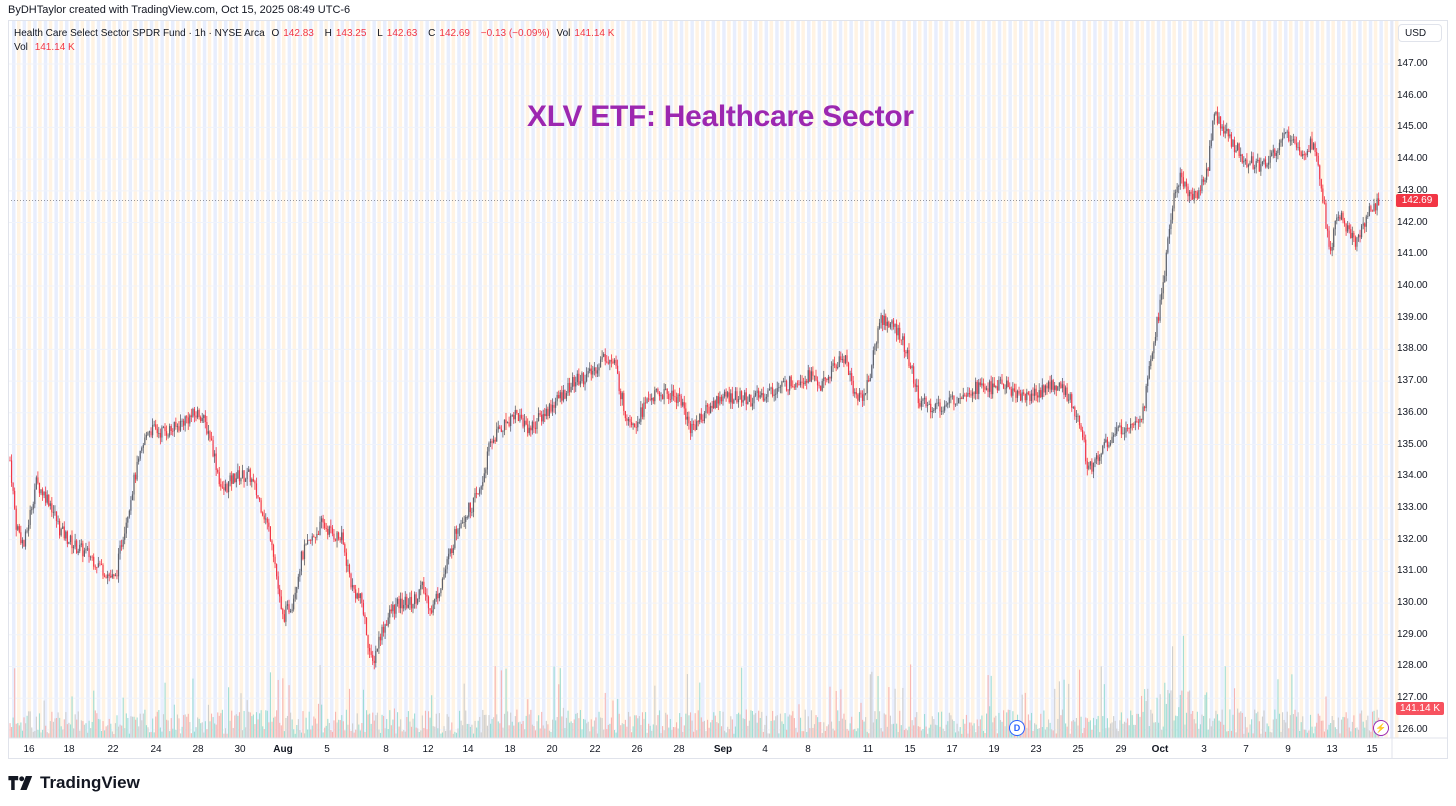 This screenshot has height=806, width=1456. I want to click on price-tick: 129.00, so click(1412, 634).